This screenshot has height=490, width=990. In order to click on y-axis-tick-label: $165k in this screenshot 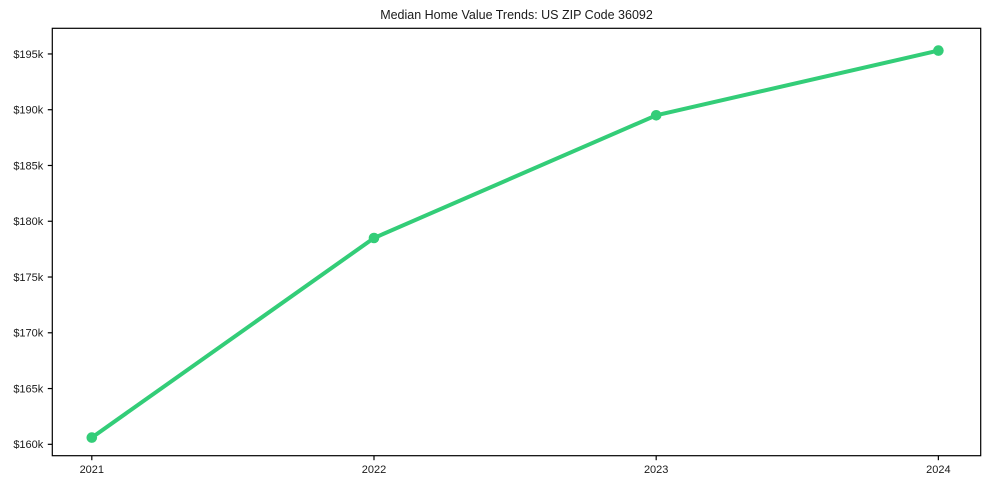, I will do `click(28, 389)`.